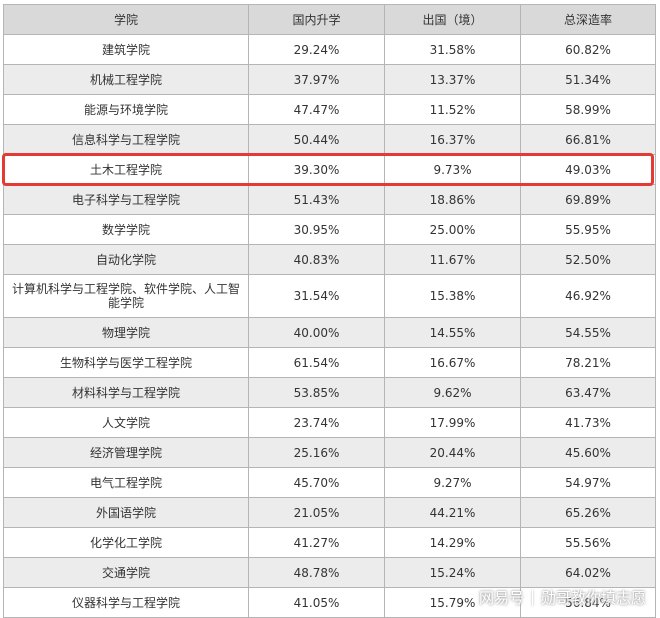  What do you see at coordinates (316, 542) in the screenshot?
I see `rate-cell: 41.27%` at bounding box center [316, 542].